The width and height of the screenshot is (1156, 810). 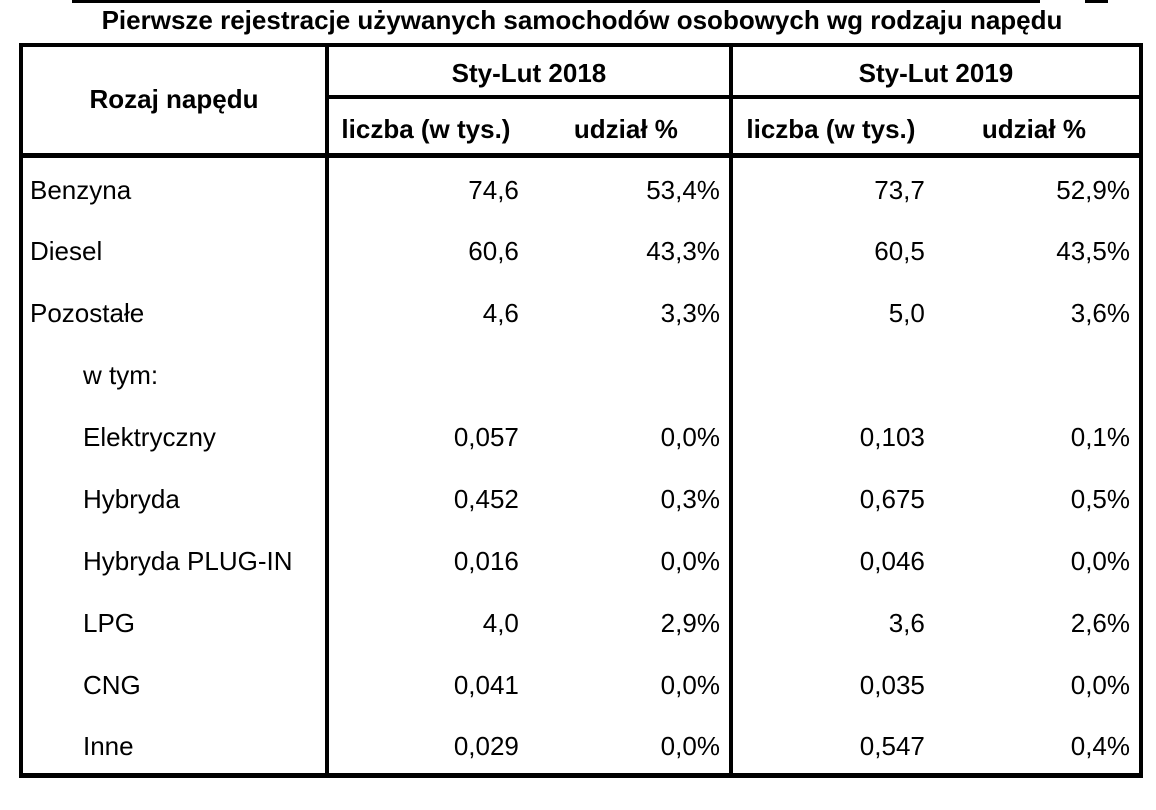 I want to click on table-row: Hybryda 0,452 0,3% 0,675 0,5%, so click(x=581, y=496).